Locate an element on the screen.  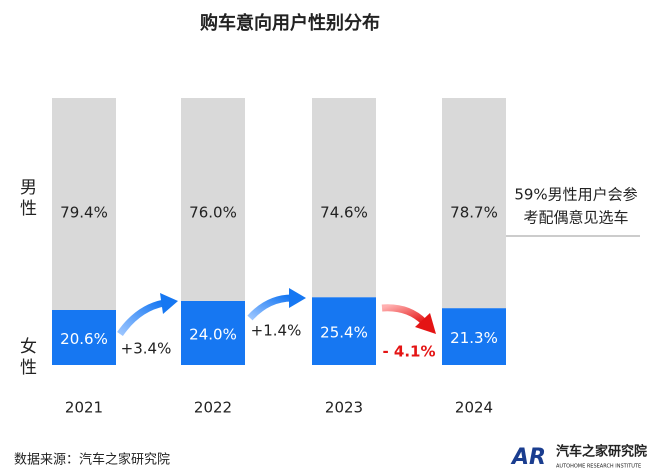
value-label: 25.4% is located at coordinates (344, 333).